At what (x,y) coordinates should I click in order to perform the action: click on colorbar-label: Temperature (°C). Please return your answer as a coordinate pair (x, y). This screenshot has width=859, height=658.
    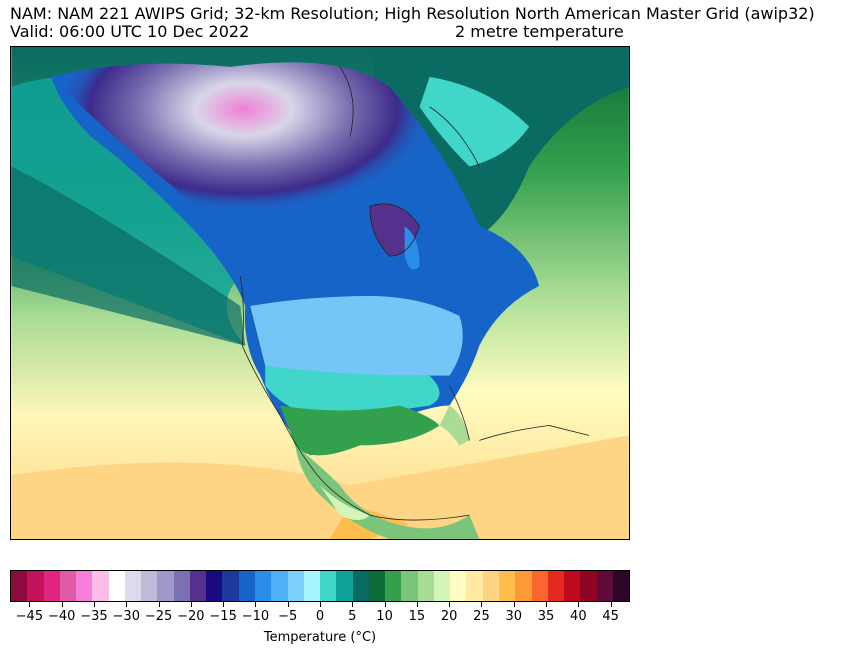
    Looking at the image, I should click on (320, 637).